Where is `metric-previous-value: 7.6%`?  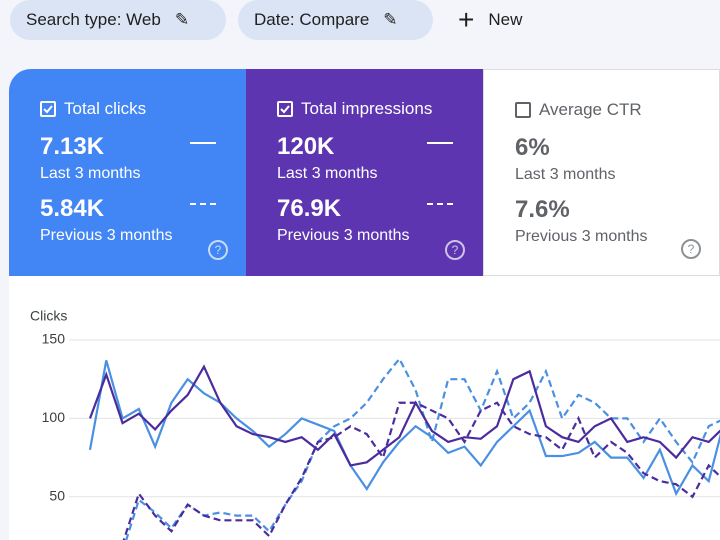
metric-previous-value: 7.6% is located at coordinates (542, 209).